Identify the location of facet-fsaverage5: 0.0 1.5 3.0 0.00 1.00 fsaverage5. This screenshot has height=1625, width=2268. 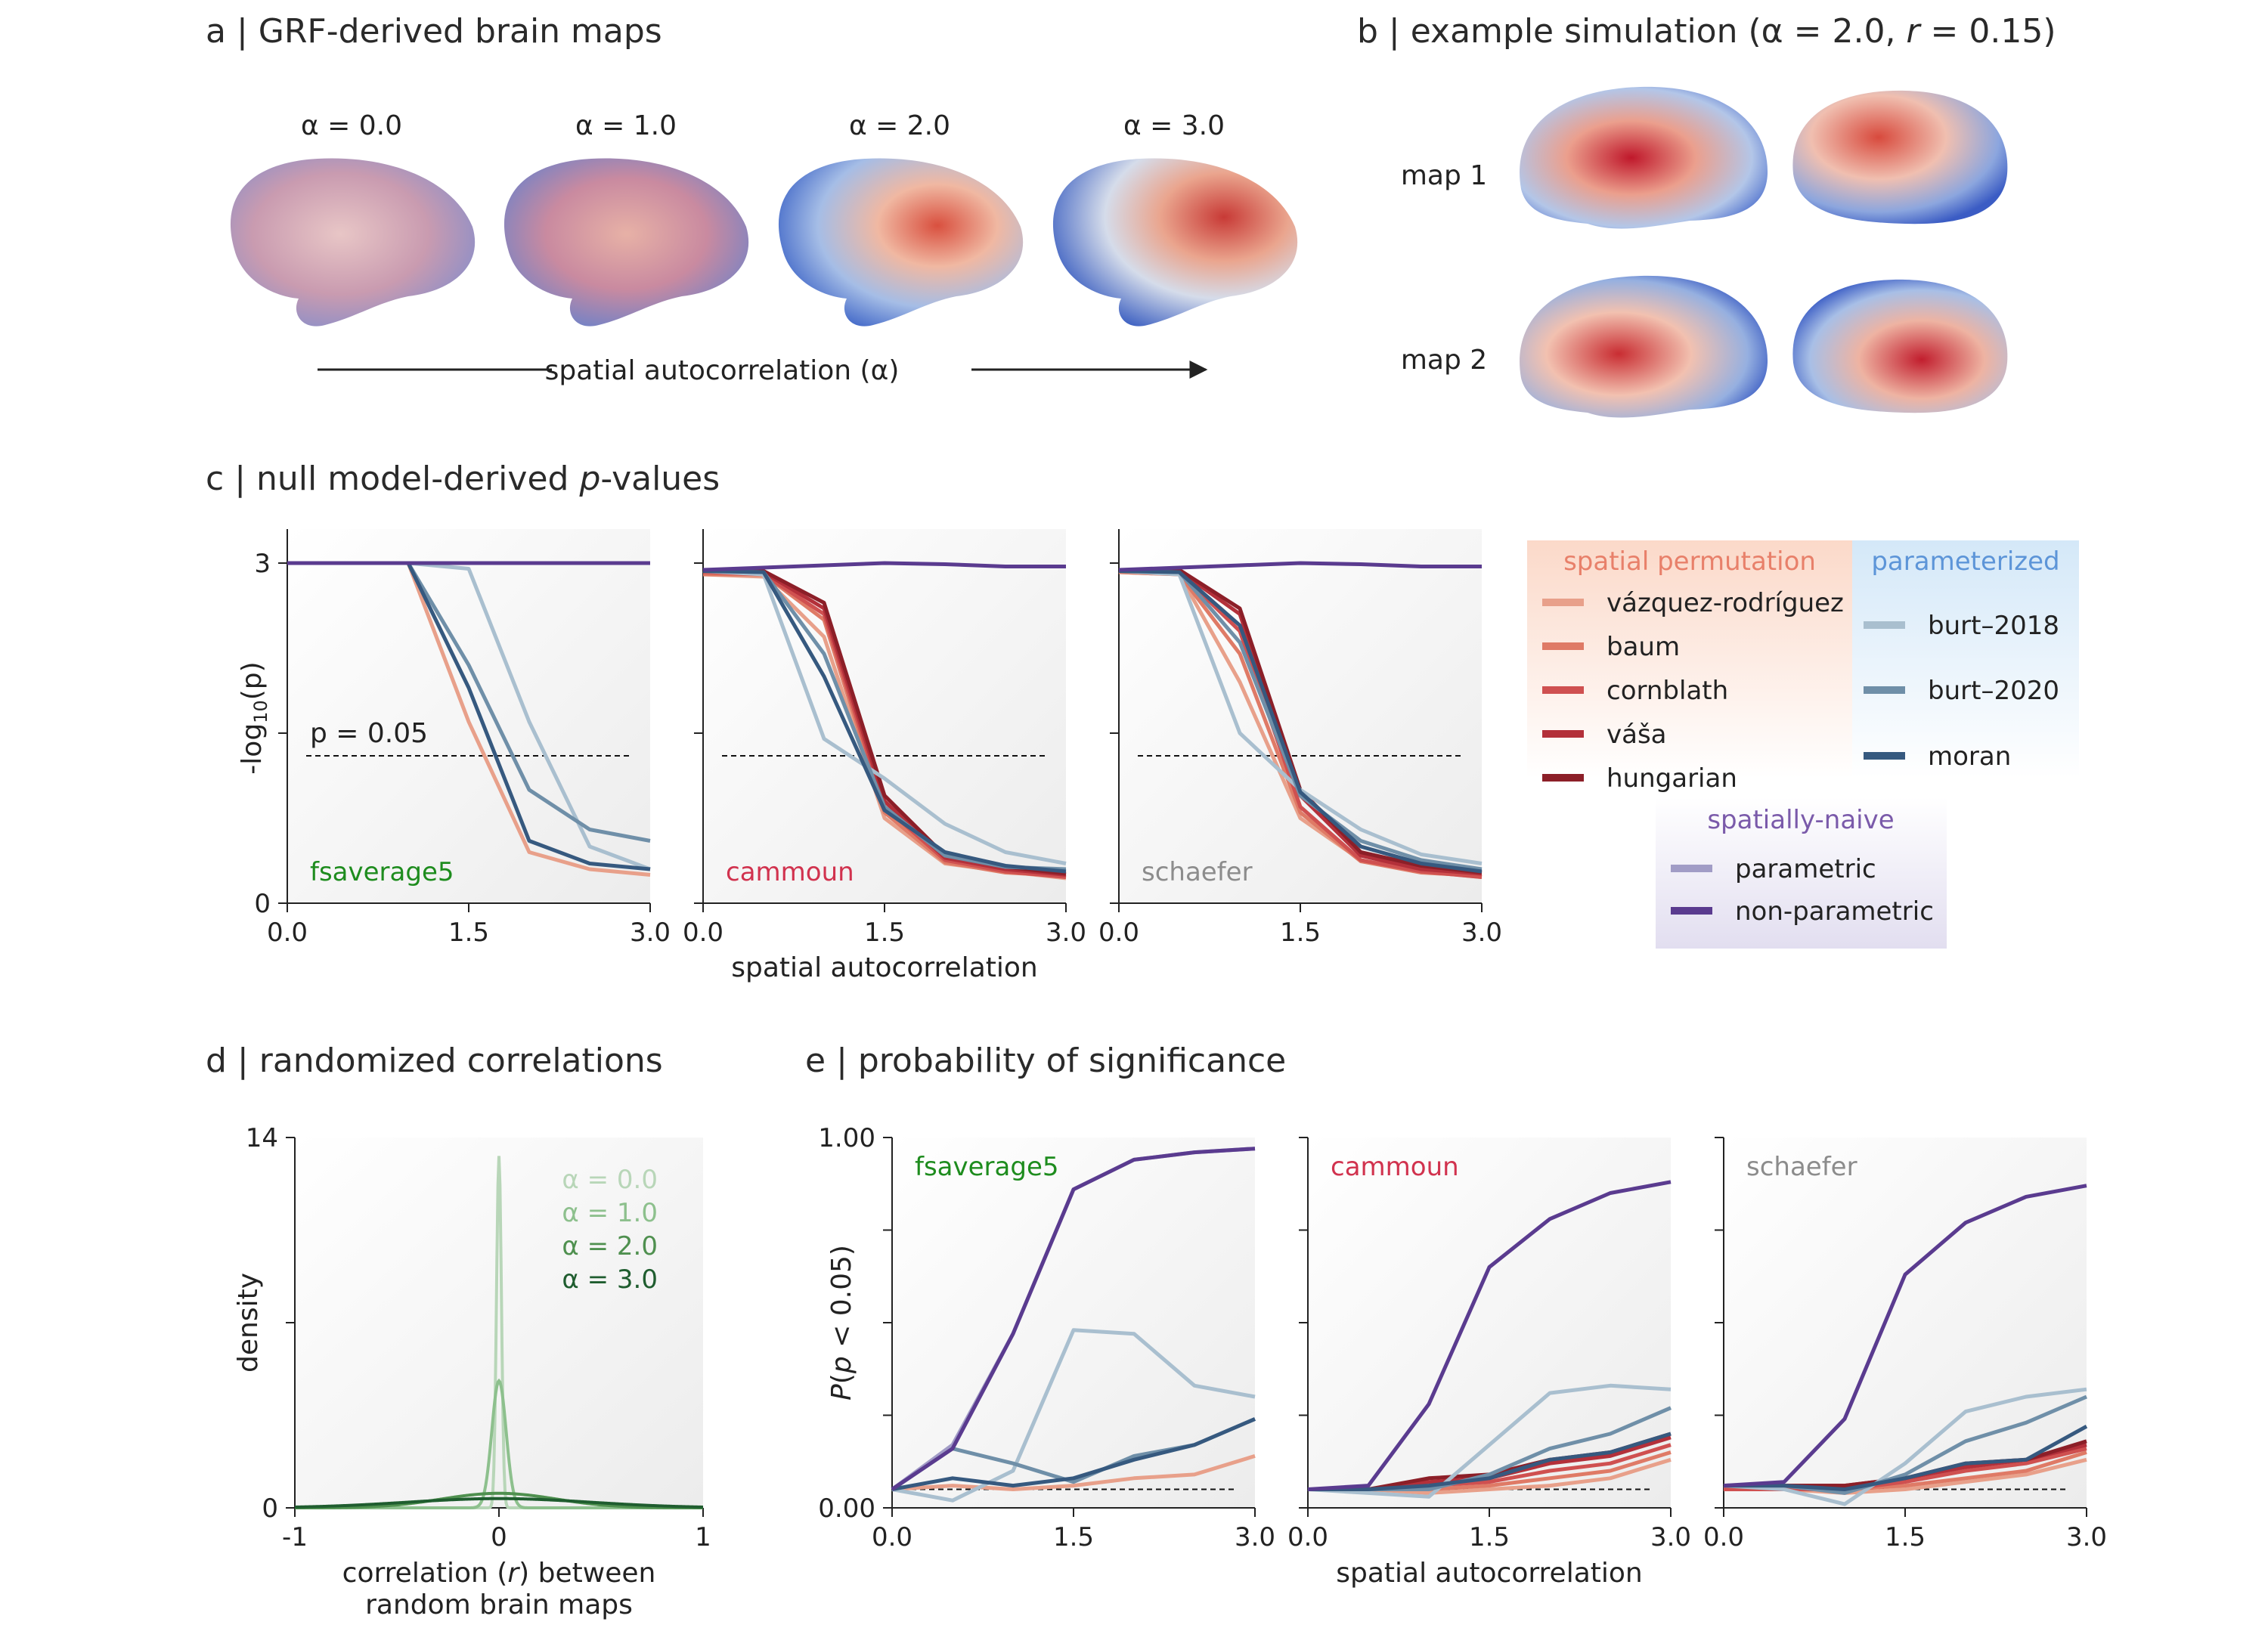
(1046, 1337).